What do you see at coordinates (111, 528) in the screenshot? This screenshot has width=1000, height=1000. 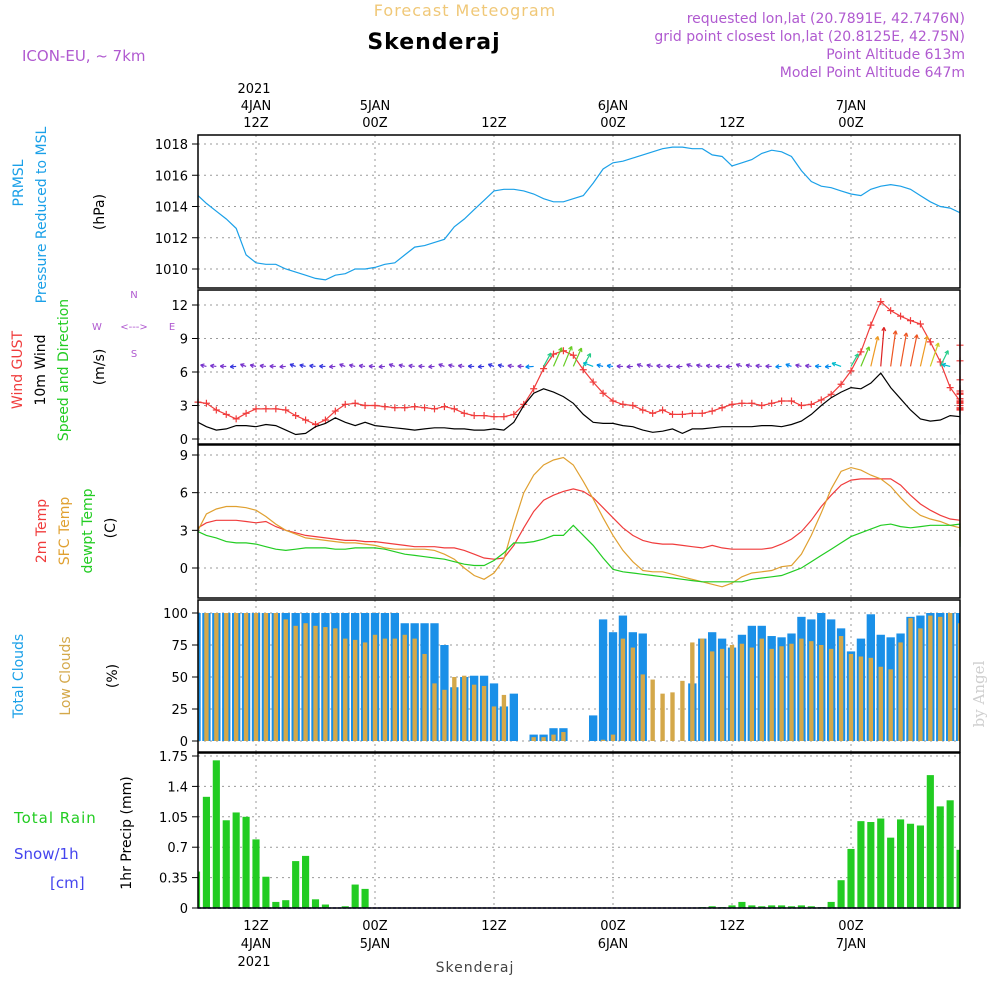 I see `temp-unit: (C)` at bounding box center [111, 528].